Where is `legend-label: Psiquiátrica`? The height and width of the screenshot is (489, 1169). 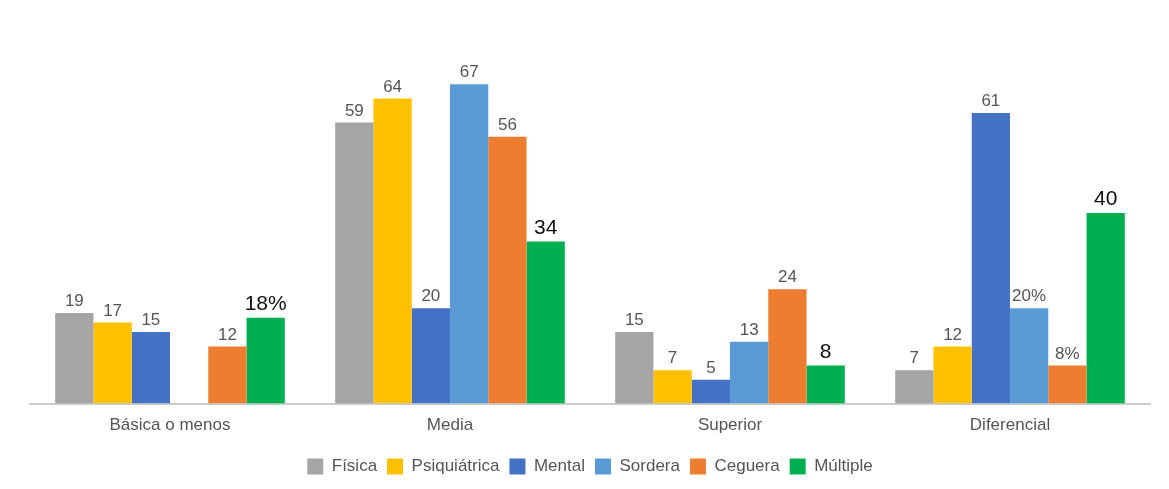
legend-label: Psiquiátrica is located at coordinates (455, 466).